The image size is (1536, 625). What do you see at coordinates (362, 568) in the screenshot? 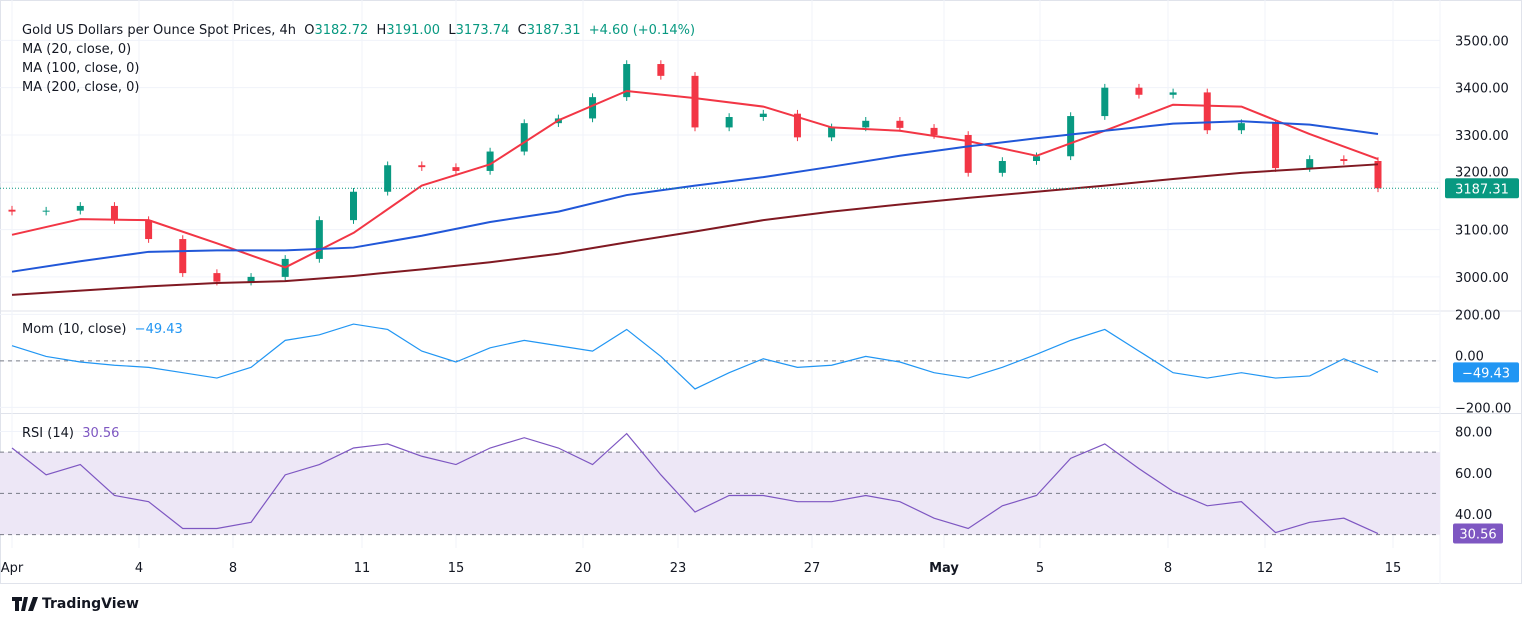
I see `x-tick-label: 11` at bounding box center [362, 568].